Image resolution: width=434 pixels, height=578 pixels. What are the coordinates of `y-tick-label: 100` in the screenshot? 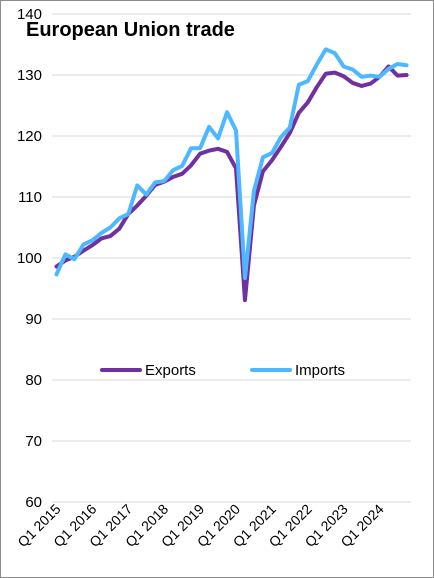 It's located at (29, 258).